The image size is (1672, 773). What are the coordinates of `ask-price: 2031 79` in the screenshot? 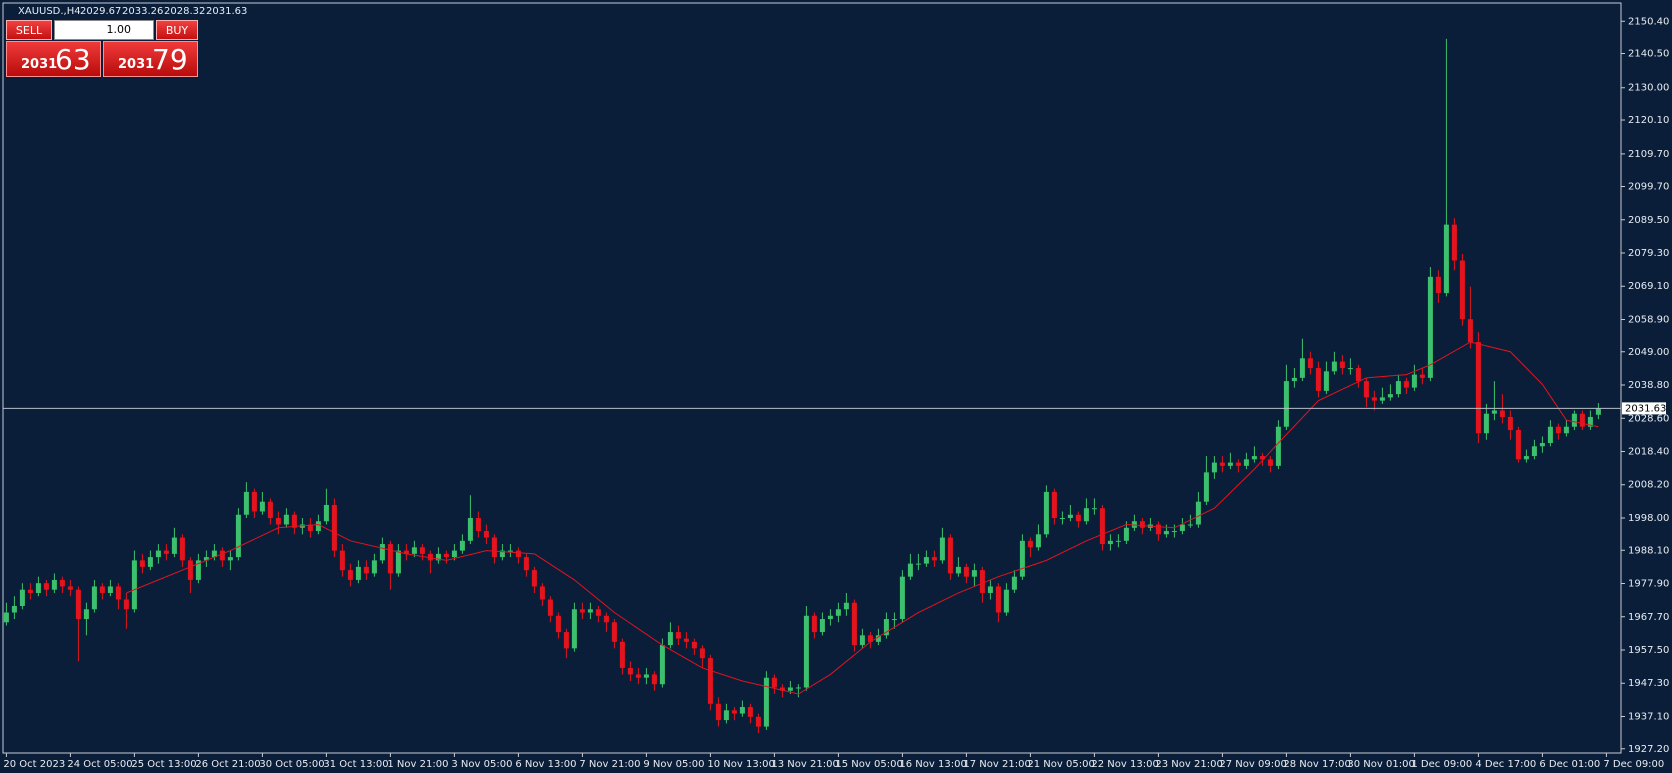 It's located at (150, 59).